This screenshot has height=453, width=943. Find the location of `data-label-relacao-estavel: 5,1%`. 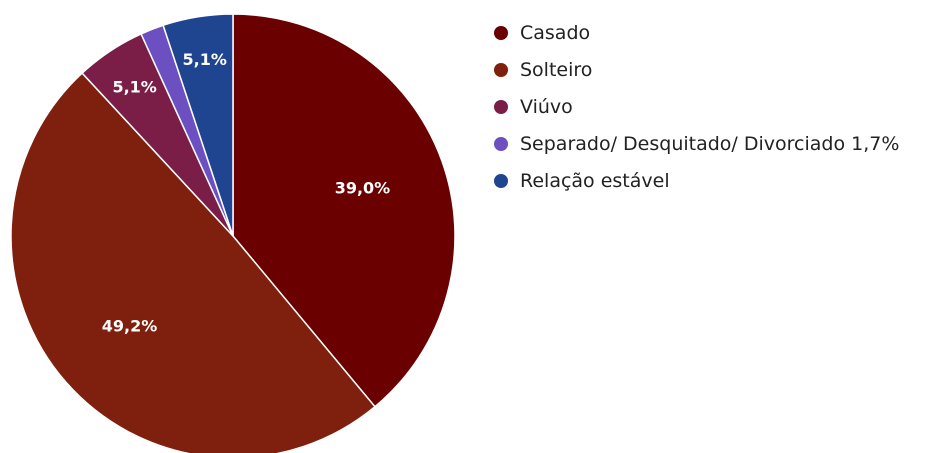

data-label-relacao-estavel: 5,1% is located at coordinates (205, 59).